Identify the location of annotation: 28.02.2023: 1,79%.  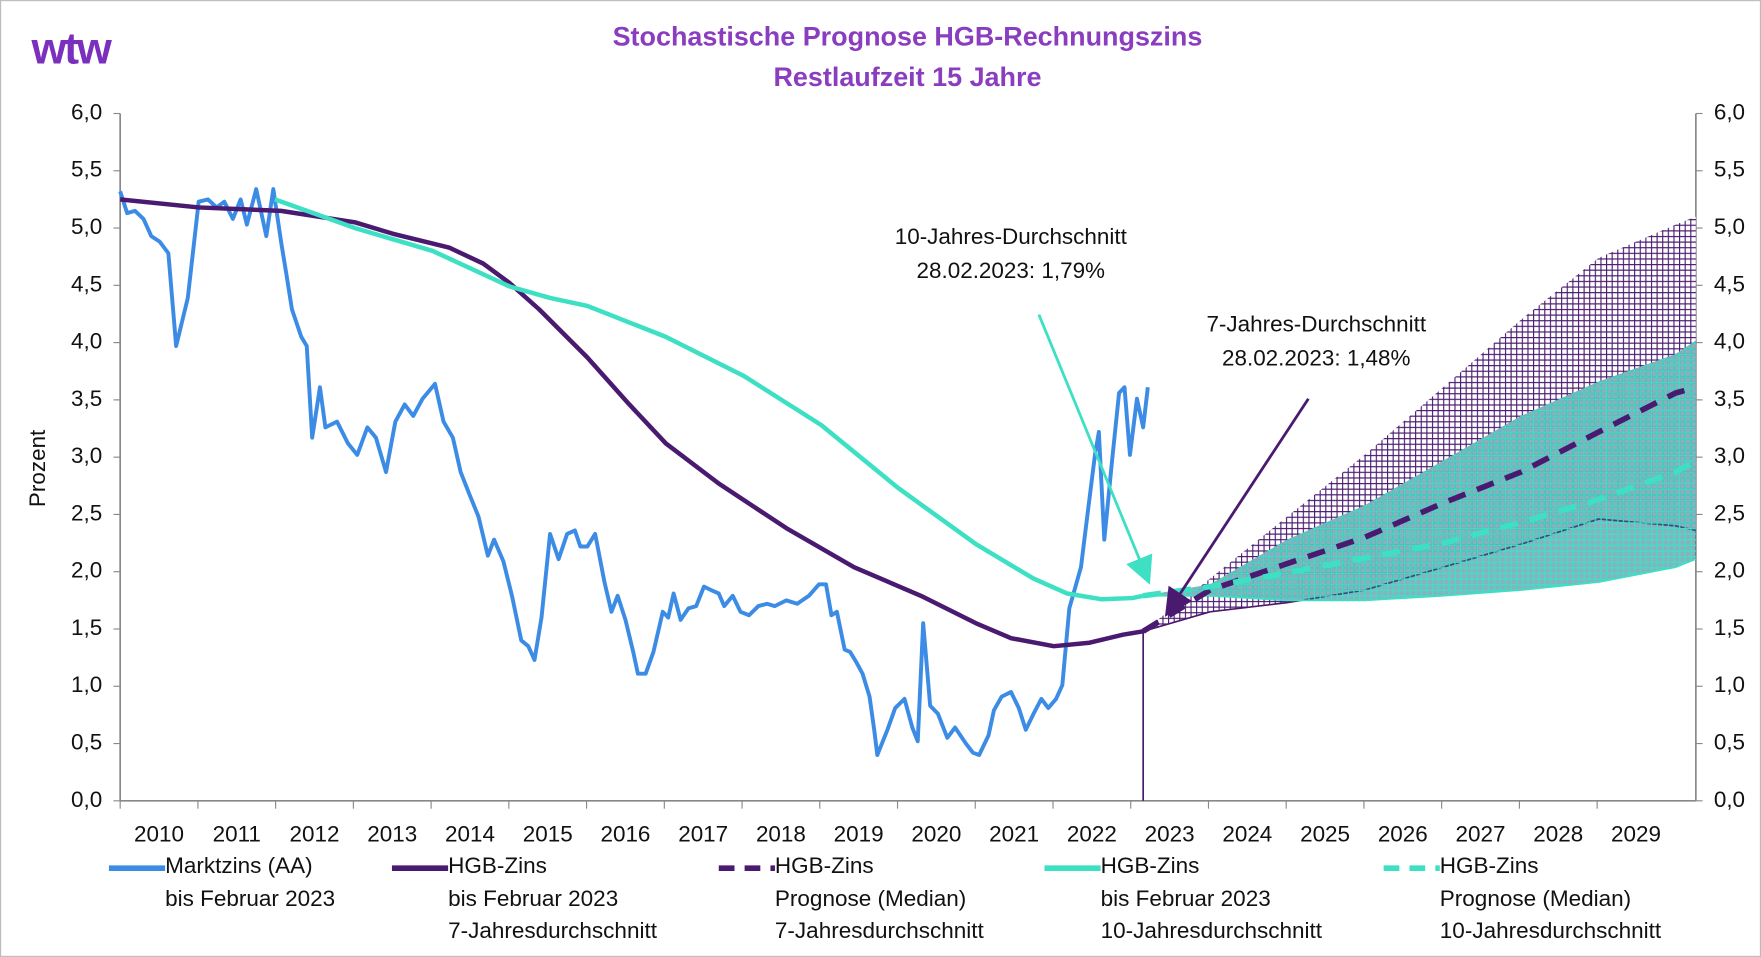
(1011, 270).